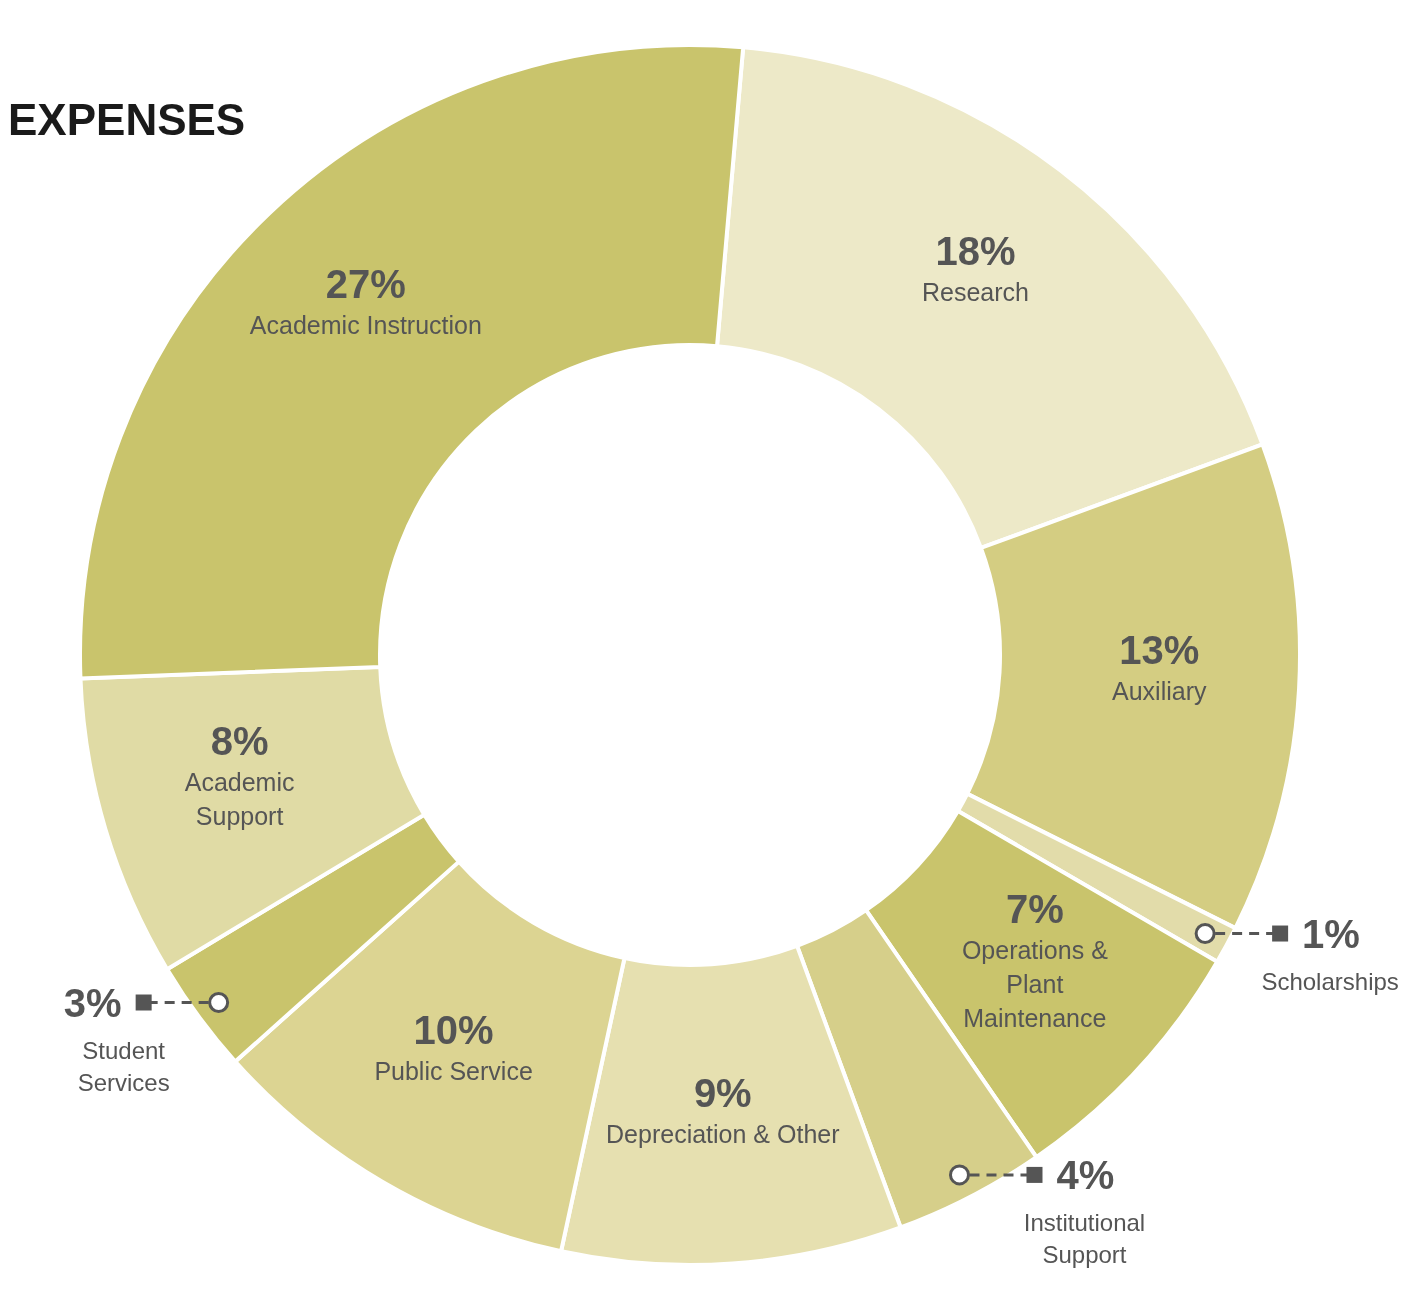 Image resolution: width=1419 pixels, height=1311 pixels. What do you see at coordinates (239, 799) in the screenshot?
I see `slice-label: Academic Support` at bounding box center [239, 799].